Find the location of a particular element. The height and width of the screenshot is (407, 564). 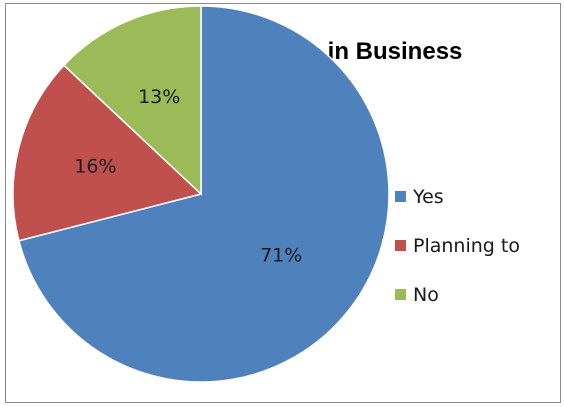

legend-swatch-planning-to is located at coordinates (400, 245).